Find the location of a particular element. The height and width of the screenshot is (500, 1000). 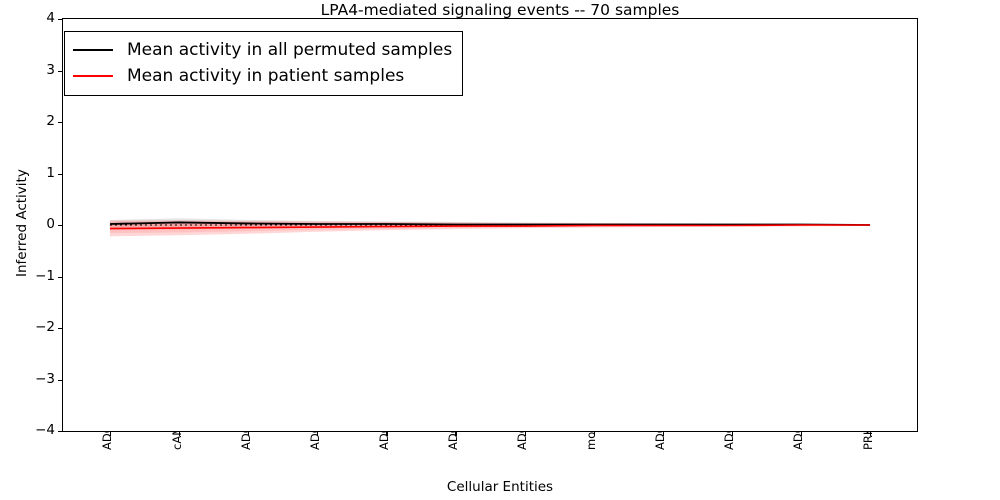

legend-swatch-patient is located at coordinates (93, 76).